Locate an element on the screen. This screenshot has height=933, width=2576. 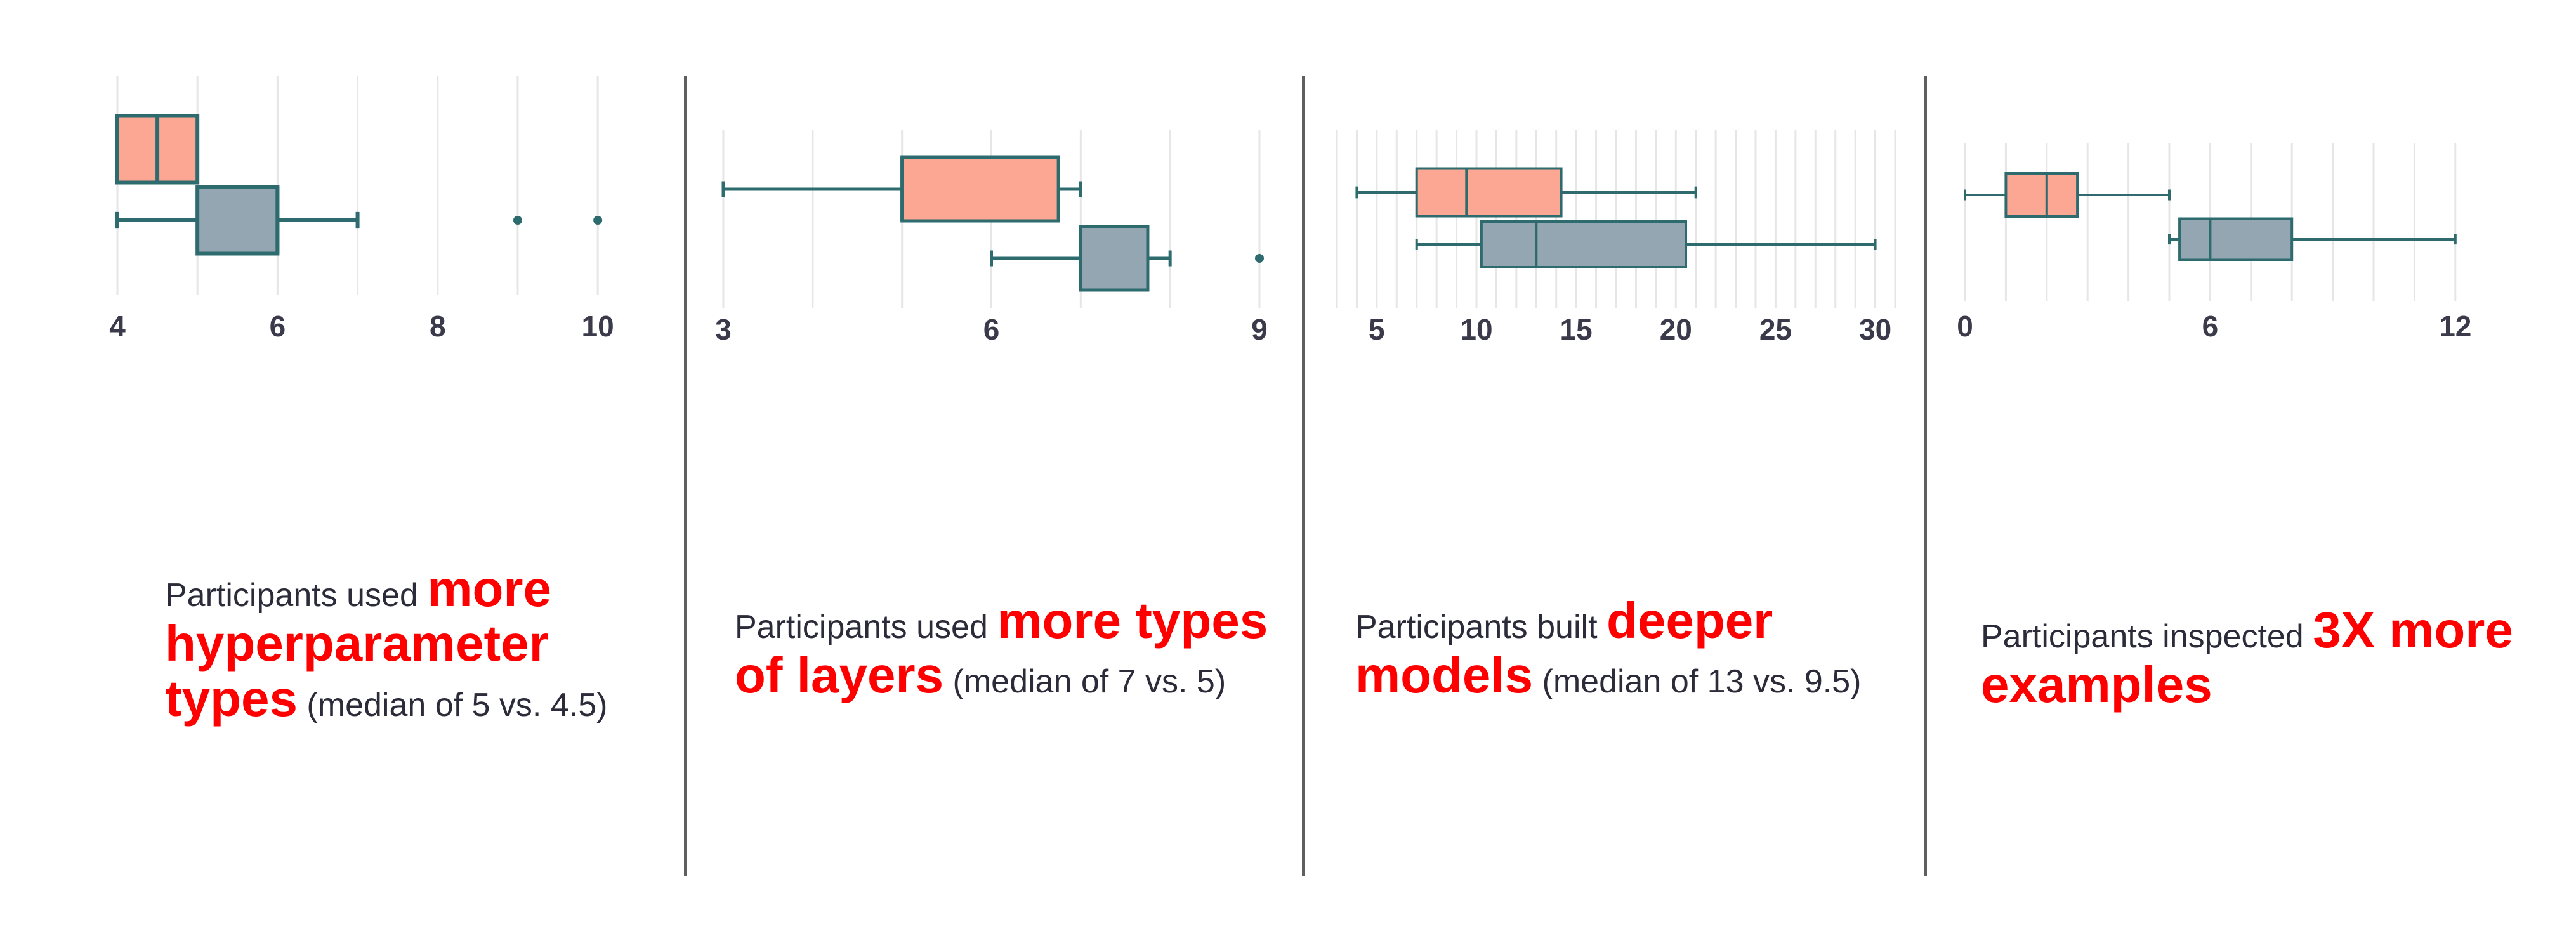
caption-2-highlight: more types of layers is located at coordinates (1001, 648).